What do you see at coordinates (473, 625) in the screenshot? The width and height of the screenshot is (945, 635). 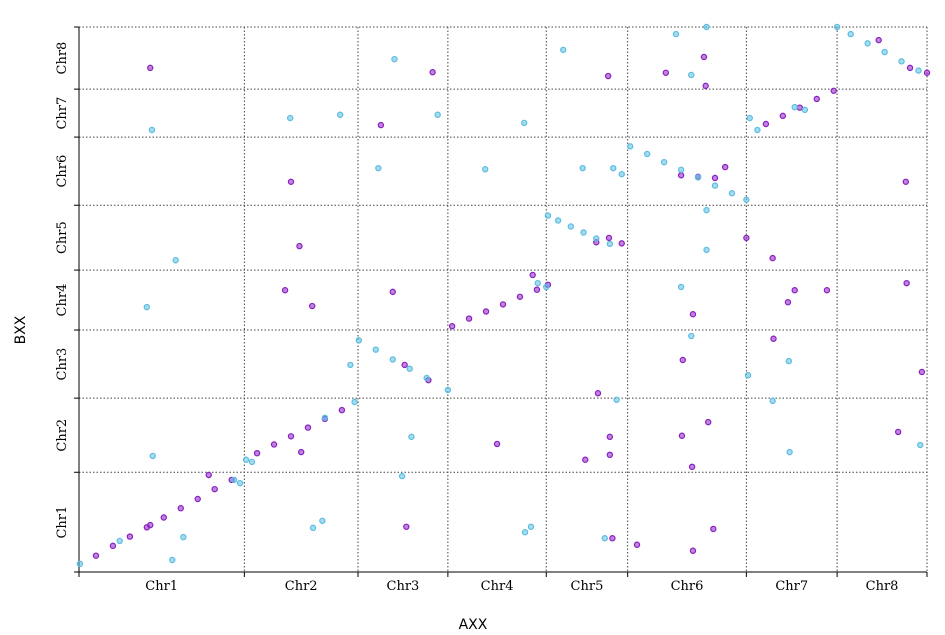 I see `x-axis-title: AXX` at bounding box center [473, 625].